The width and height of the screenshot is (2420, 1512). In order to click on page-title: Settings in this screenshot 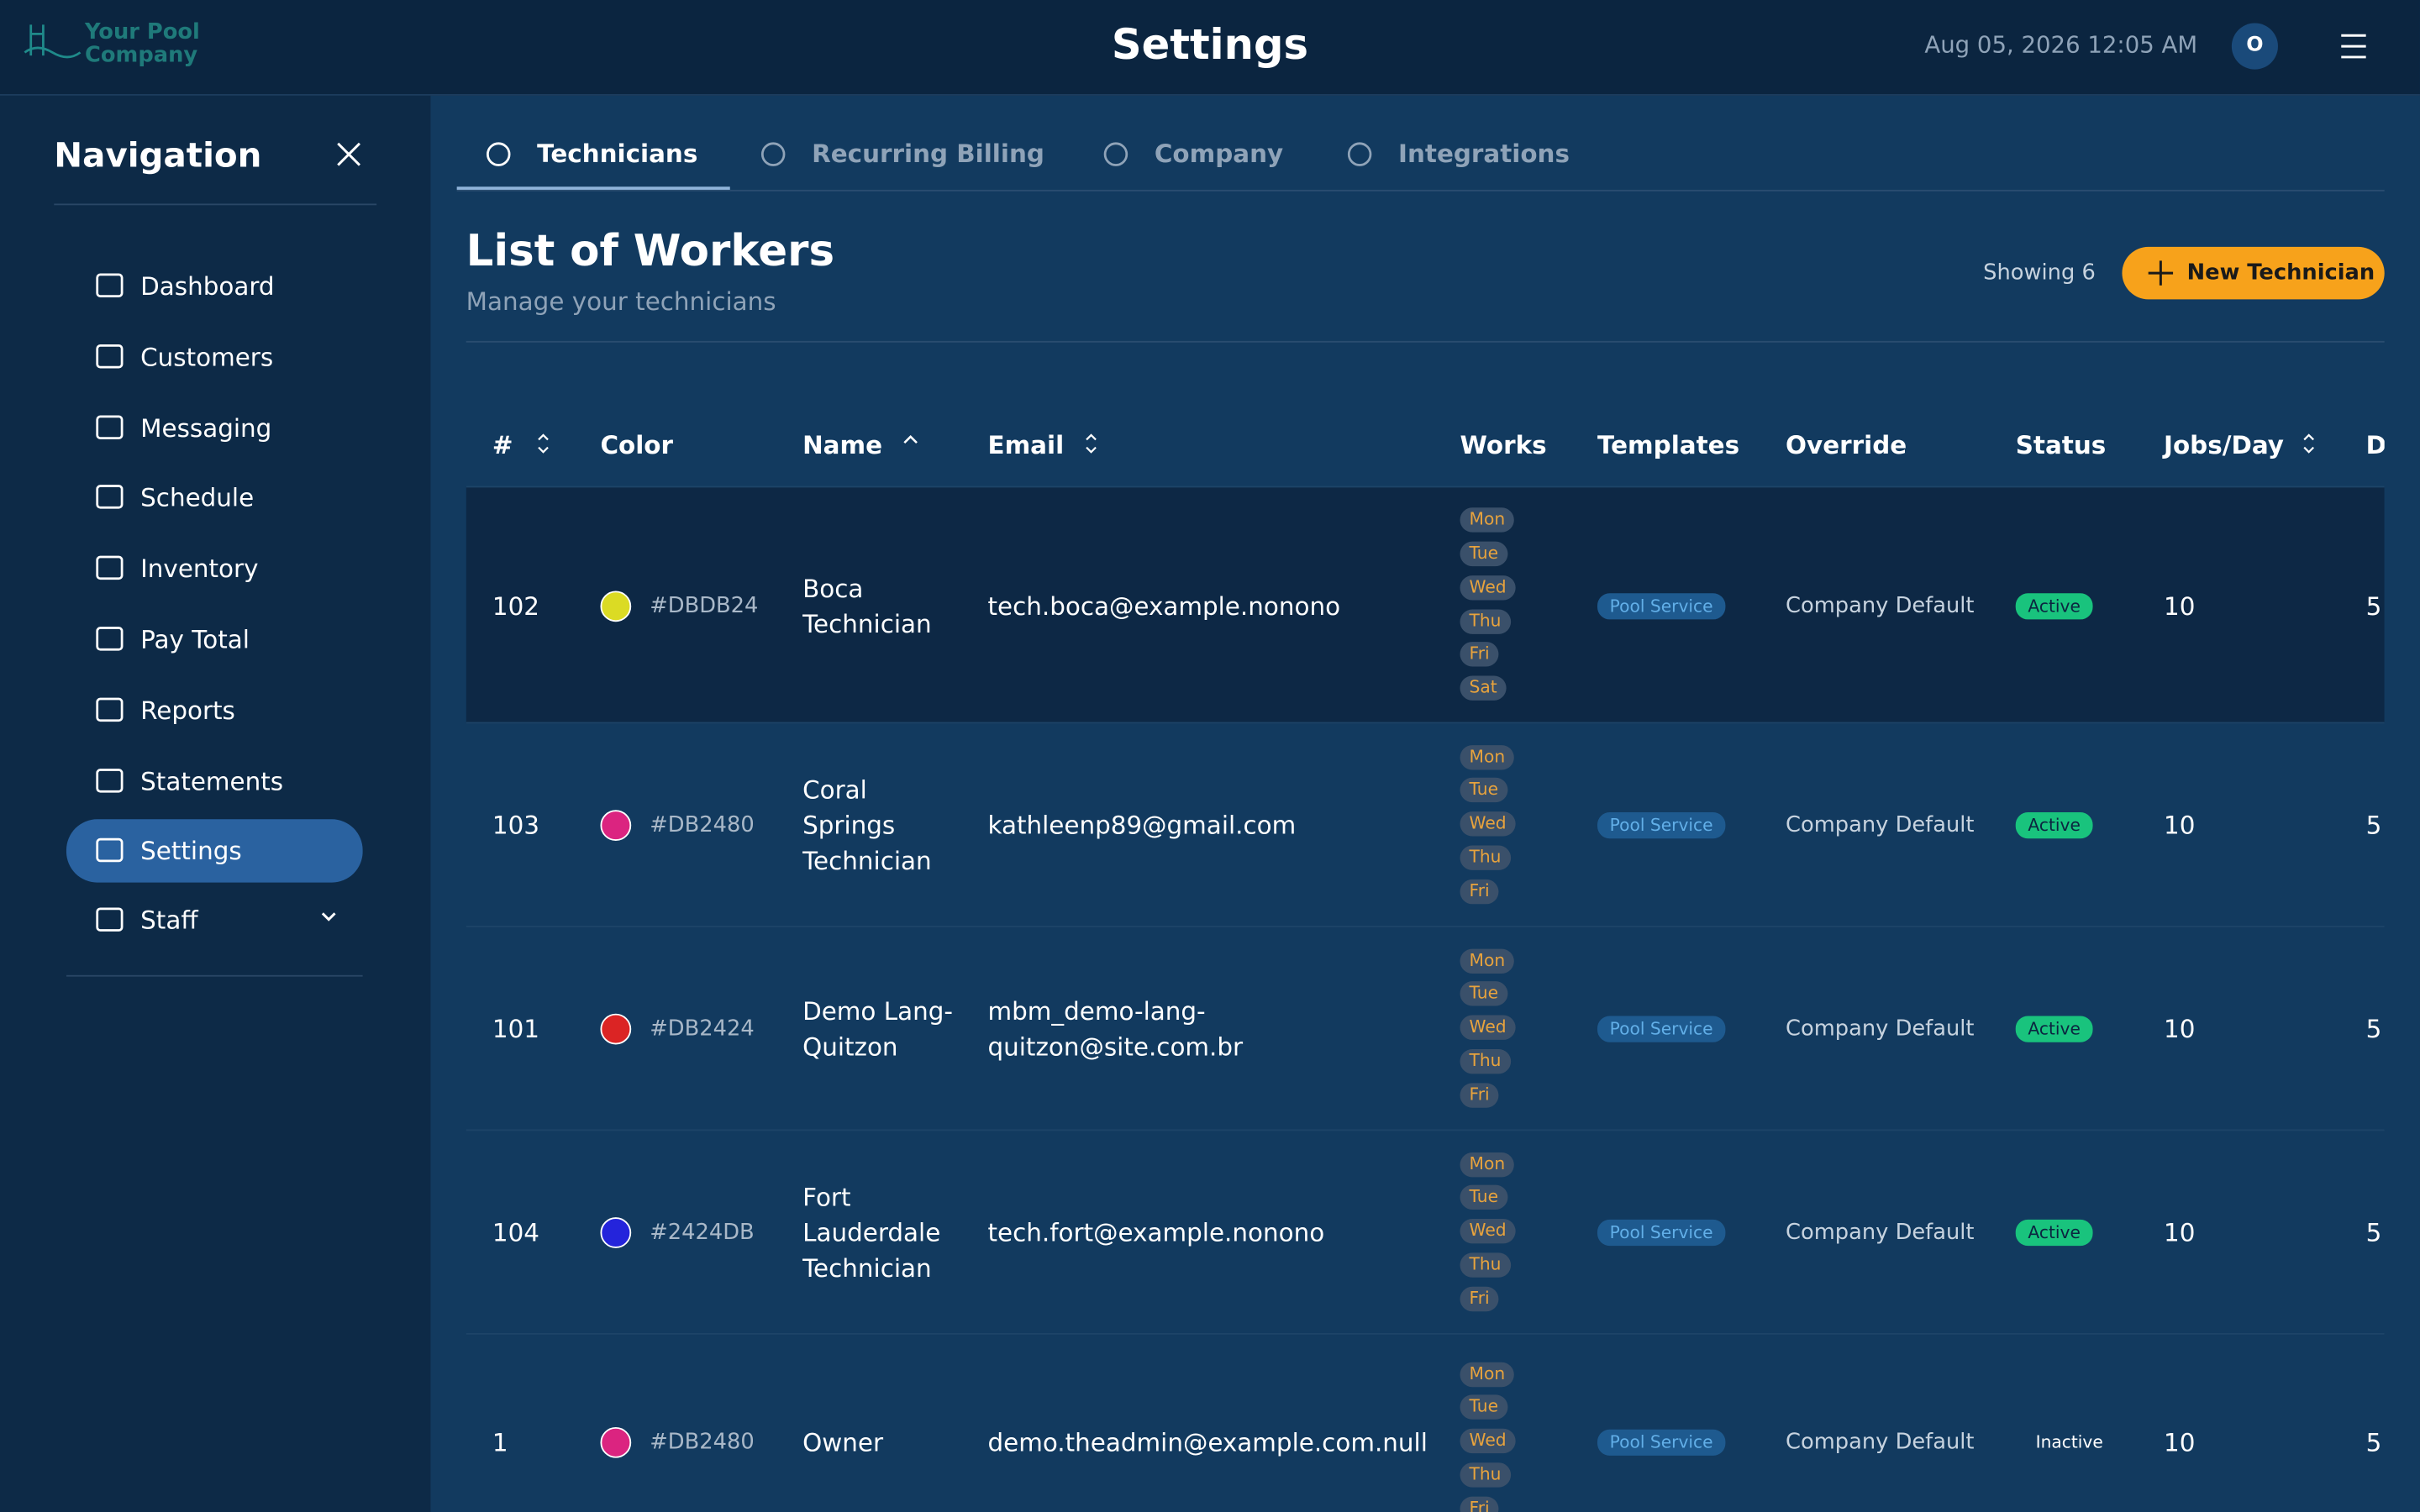, I will do `click(1210, 45)`.